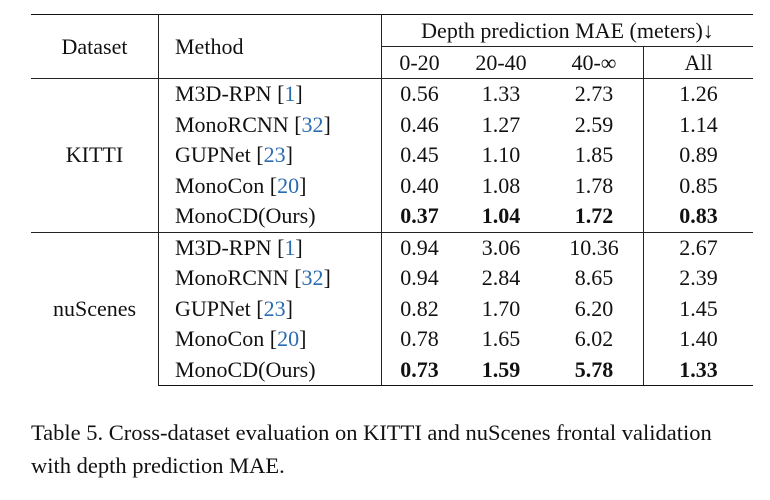 The width and height of the screenshot is (770, 500). I want to click on table-row: MonoRCNN [32] 0.94 2.84 8.65 2.39, so click(392, 278).